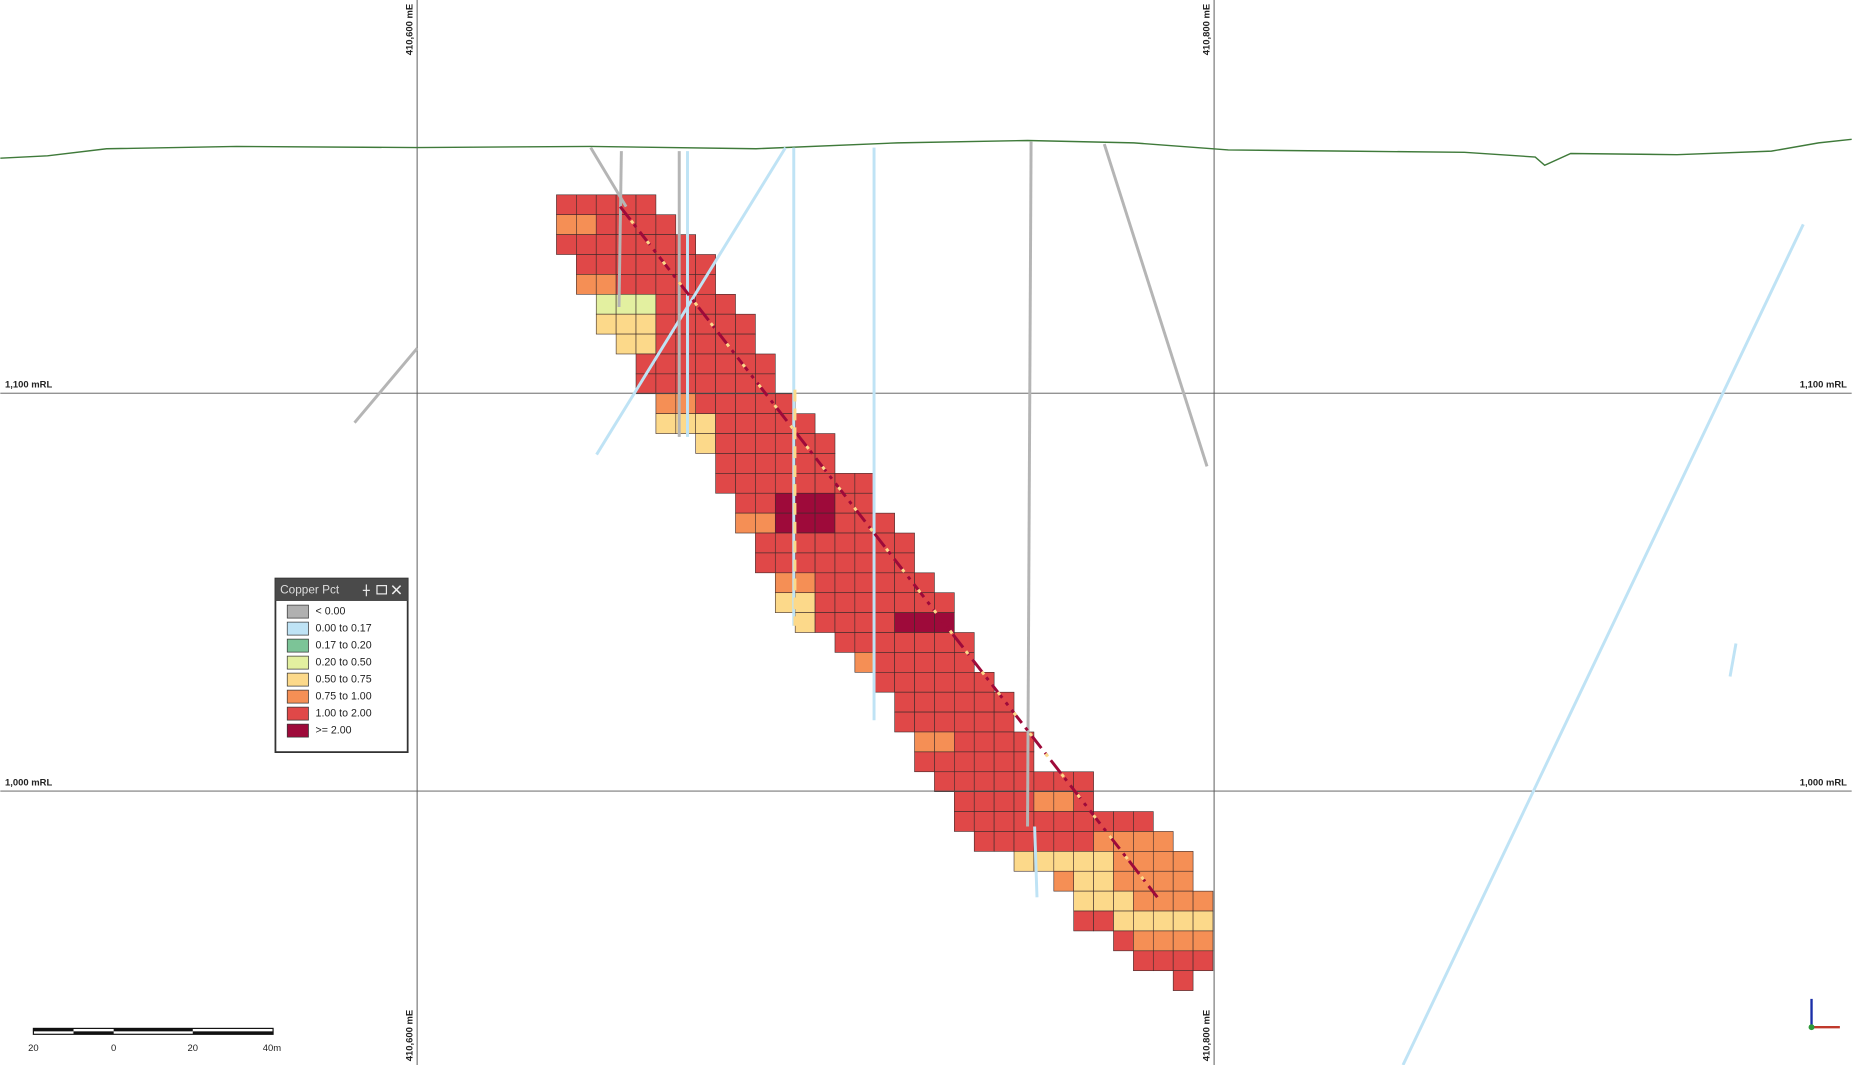 Image resolution: width=1852 pixels, height=1065 pixels. Describe the element at coordinates (1811, 1027) in the screenshot. I see `axis-y` at that location.